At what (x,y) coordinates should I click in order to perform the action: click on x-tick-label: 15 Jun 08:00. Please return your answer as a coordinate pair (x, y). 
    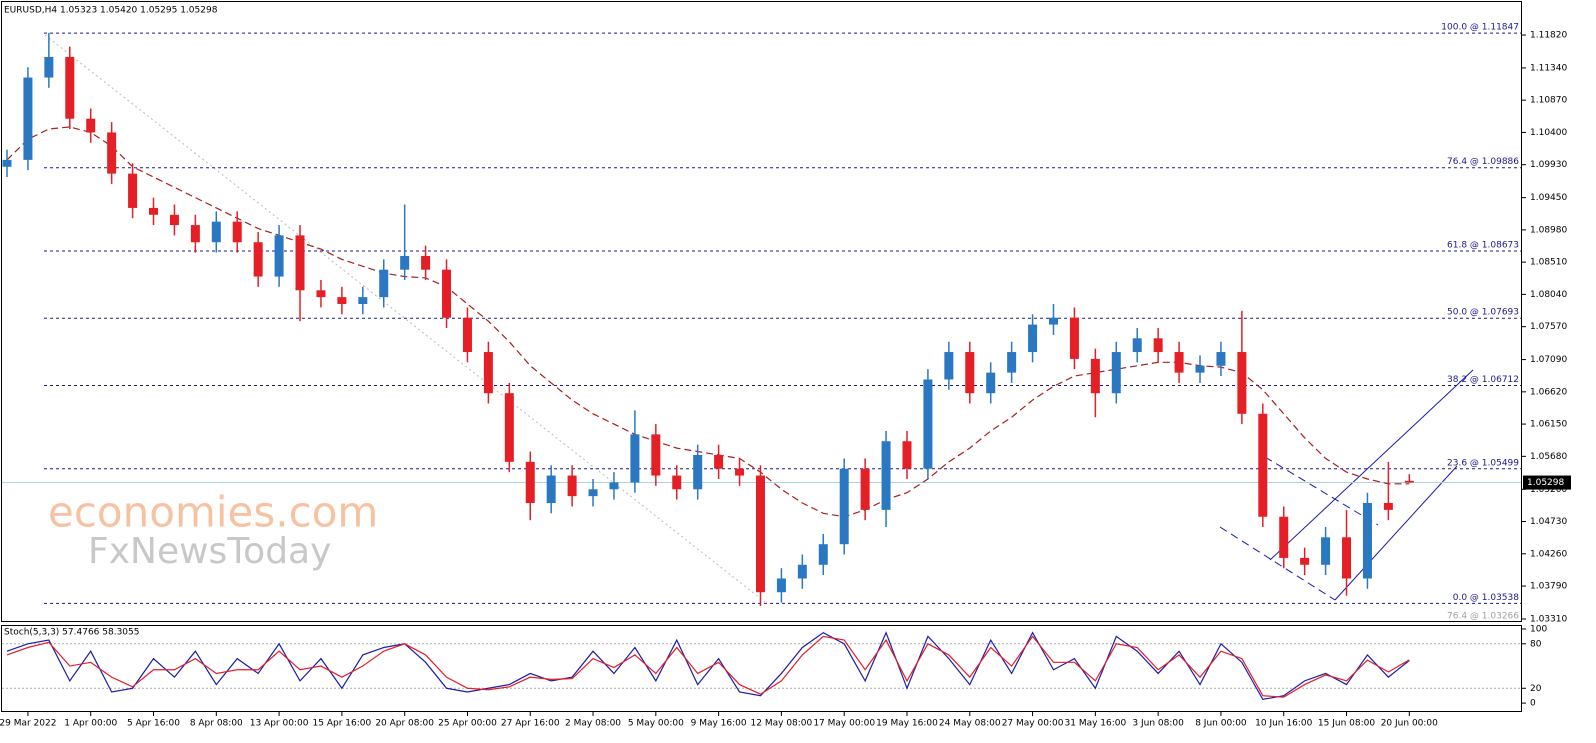
    Looking at the image, I should click on (1346, 724).